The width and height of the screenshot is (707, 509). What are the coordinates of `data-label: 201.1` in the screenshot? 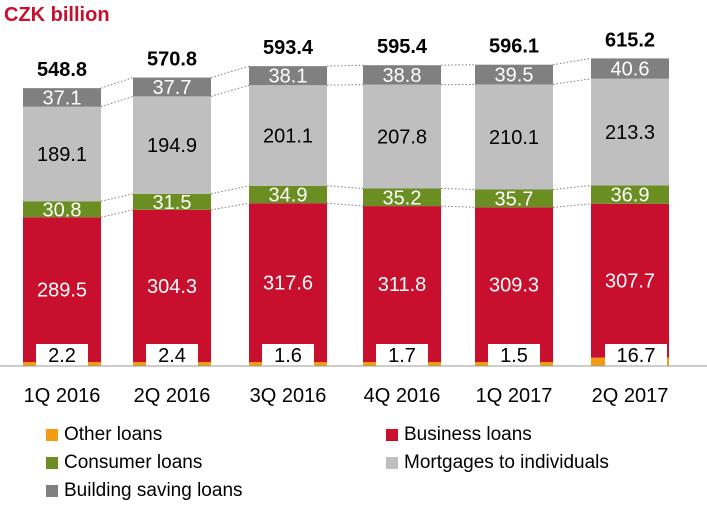 It's located at (288, 136).